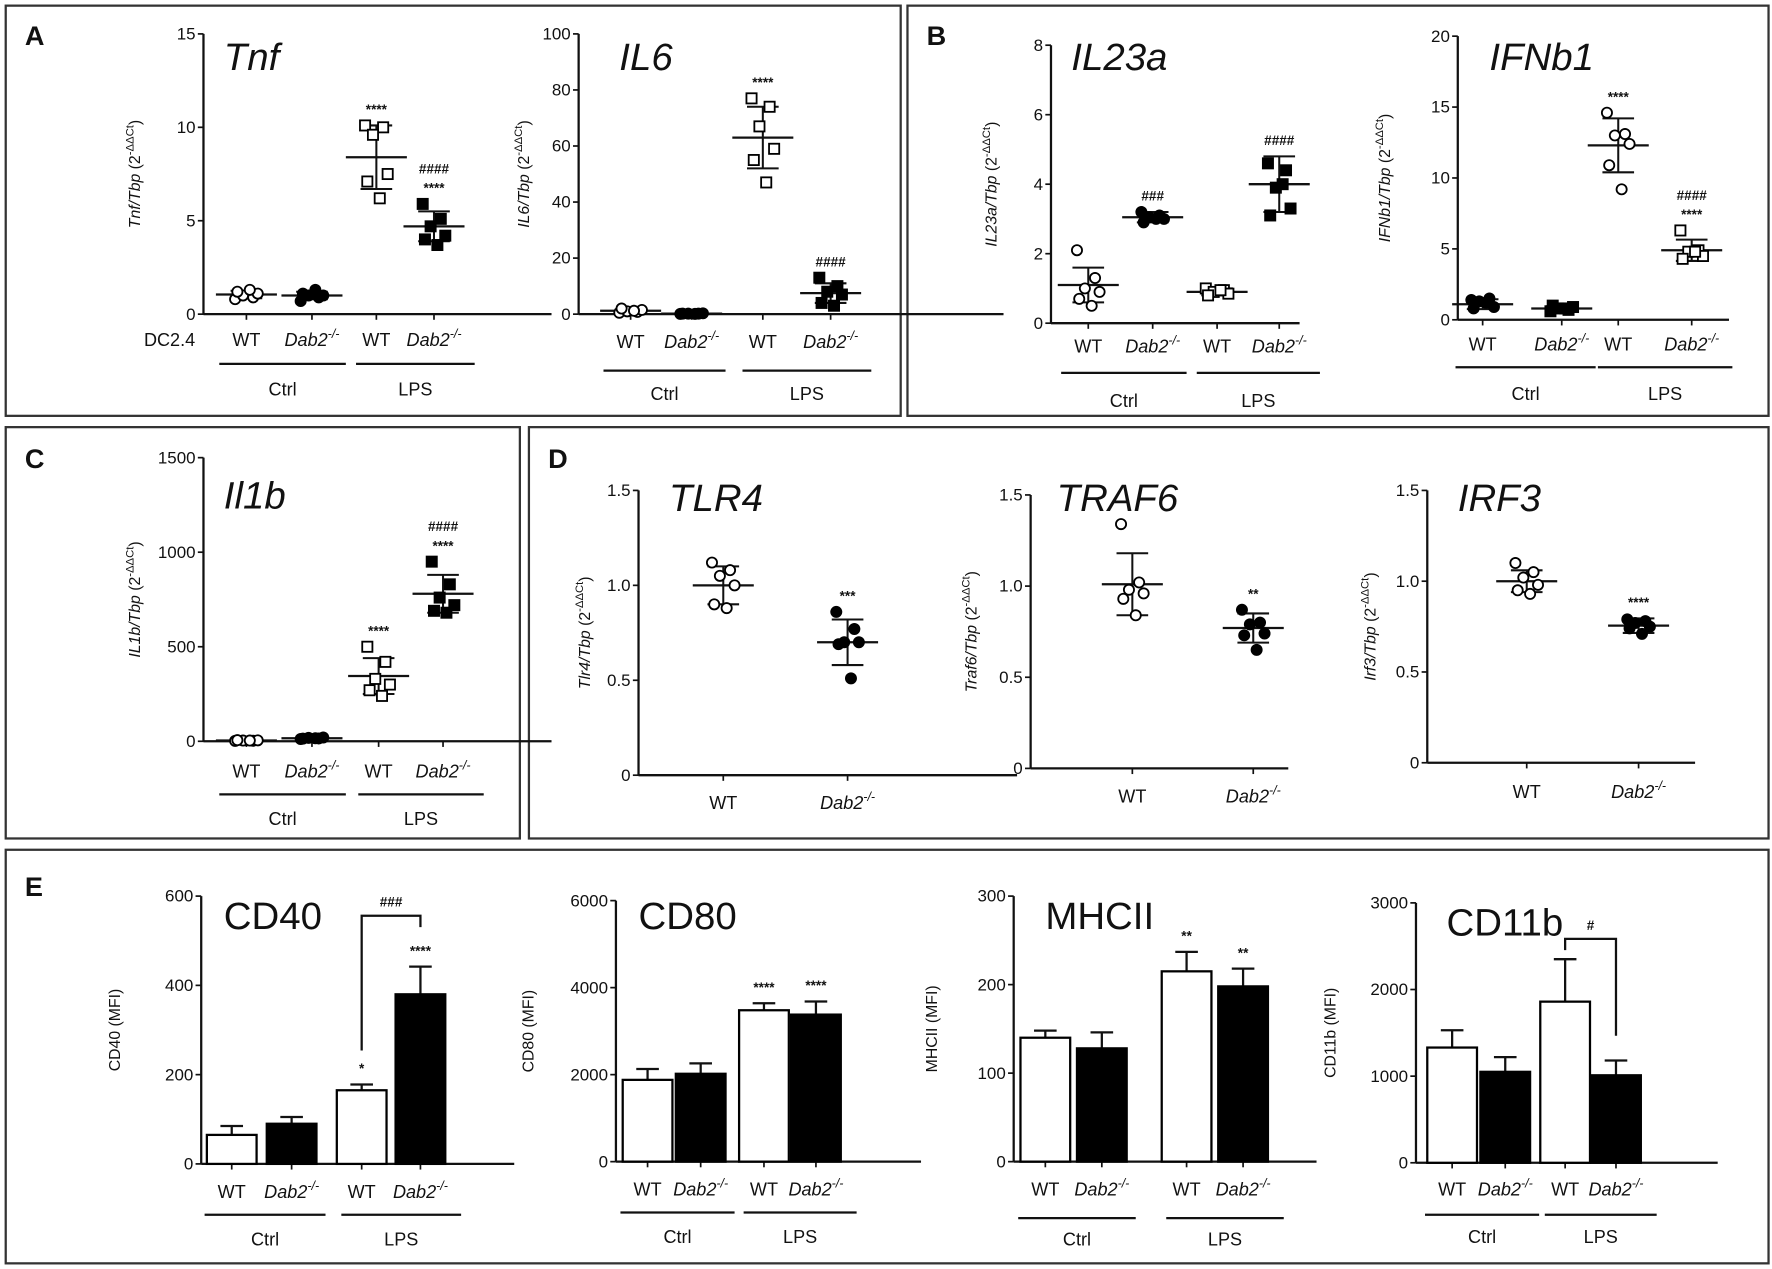  What do you see at coordinates (848, 596) in the screenshot?
I see `significance-label: ***` at bounding box center [848, 596].